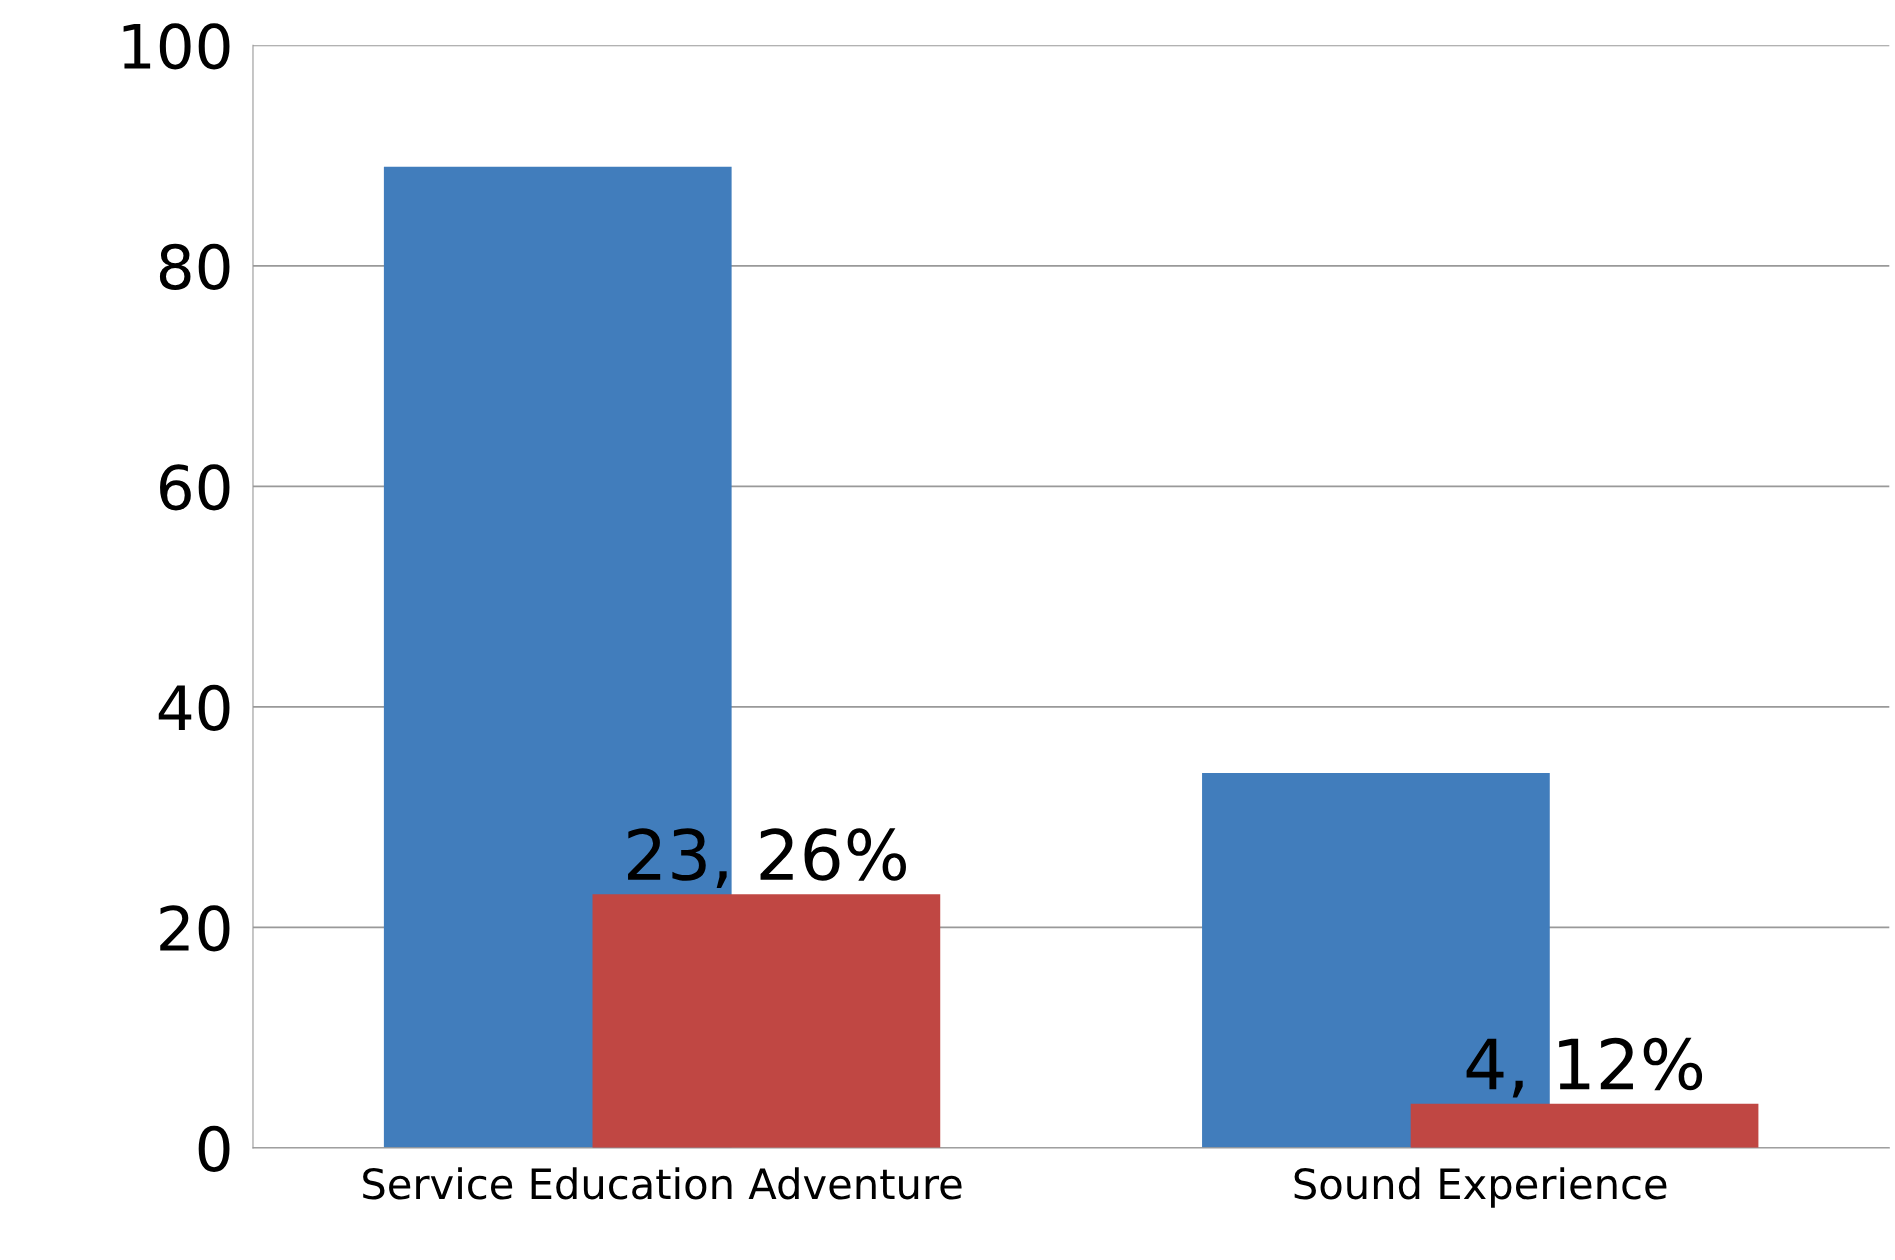  Describe the element at coordinates (1480, 1187) in the screenshot. I see `x-tick-label: Sound Experience` at that location.